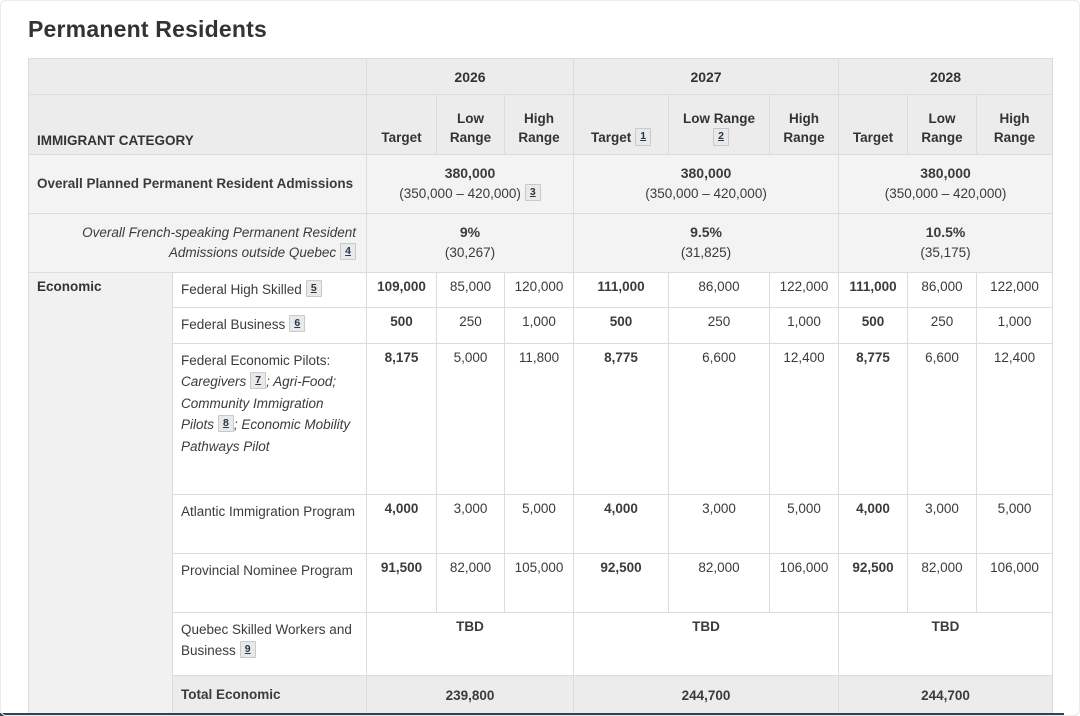 The height and width of the screenshot is (716, 1080). What do you see at coordinates (706, 231) in the screenshot?
I see `value-main: 9.5%` at bounding box center [706, 231].